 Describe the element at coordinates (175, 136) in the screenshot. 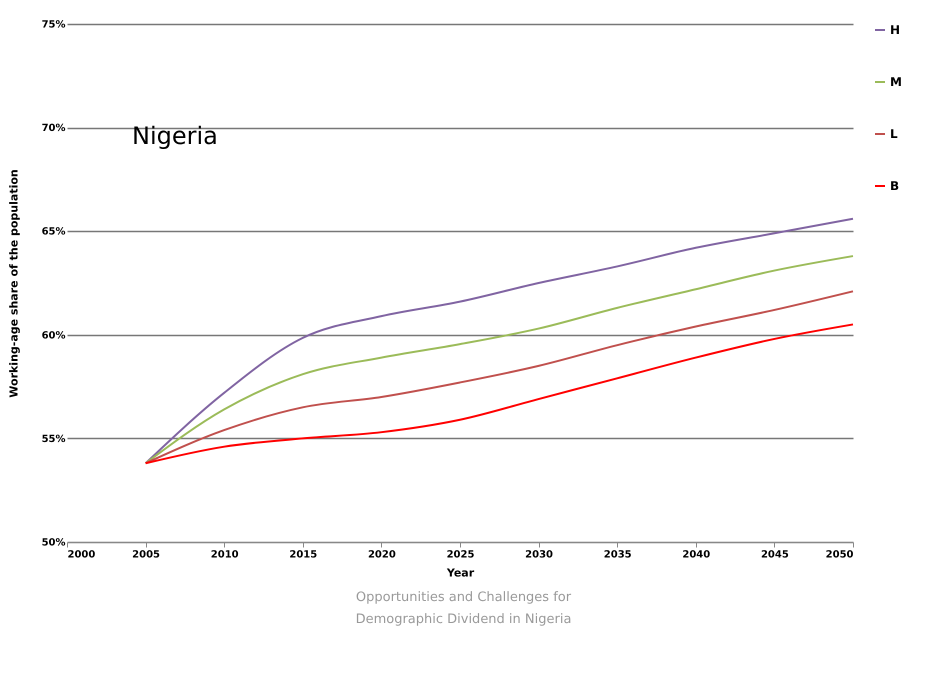

I see `text: Nigeria` at that location.